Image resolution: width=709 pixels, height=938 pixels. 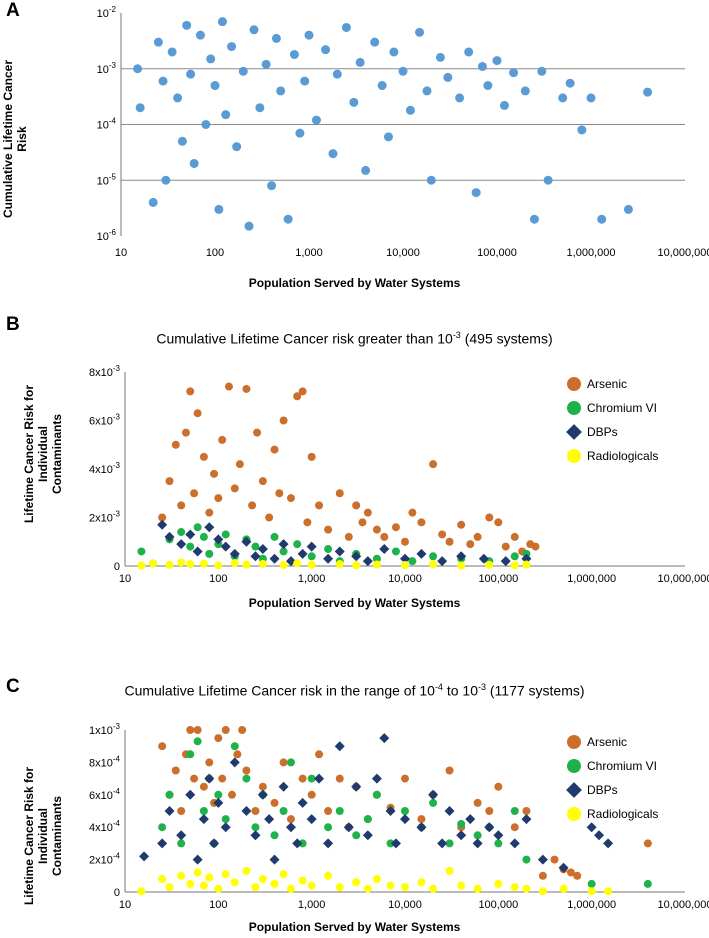 What do you see at coordinates (403, 253) in the screenshot?
I see `x-tick-label: 10,000` at bounding box center [403, 253].